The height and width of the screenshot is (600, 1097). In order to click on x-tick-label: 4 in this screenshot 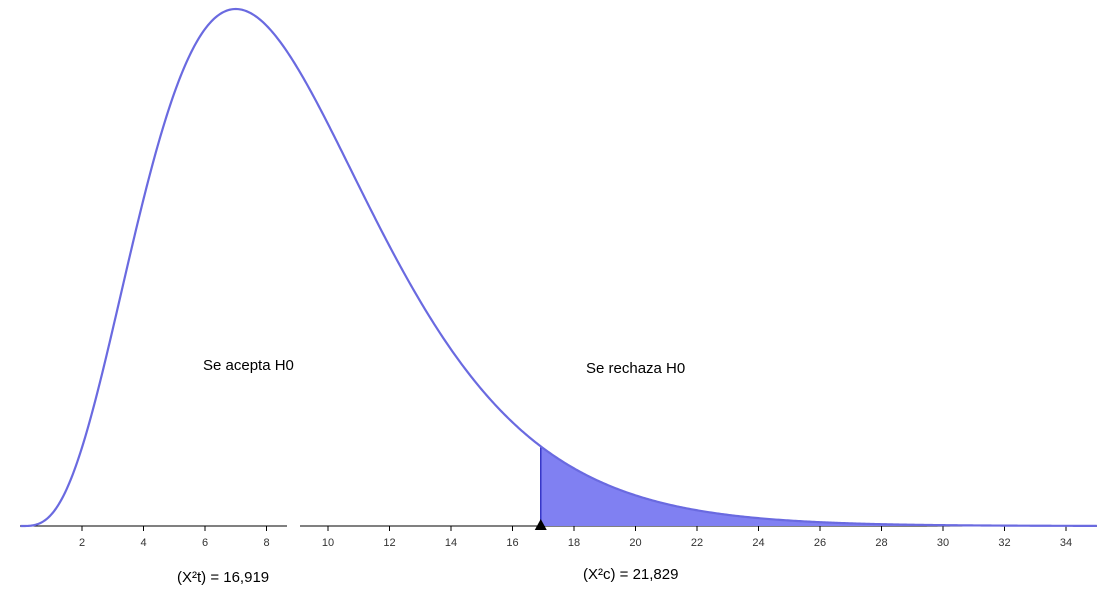, I will do `click(143, 543)`.